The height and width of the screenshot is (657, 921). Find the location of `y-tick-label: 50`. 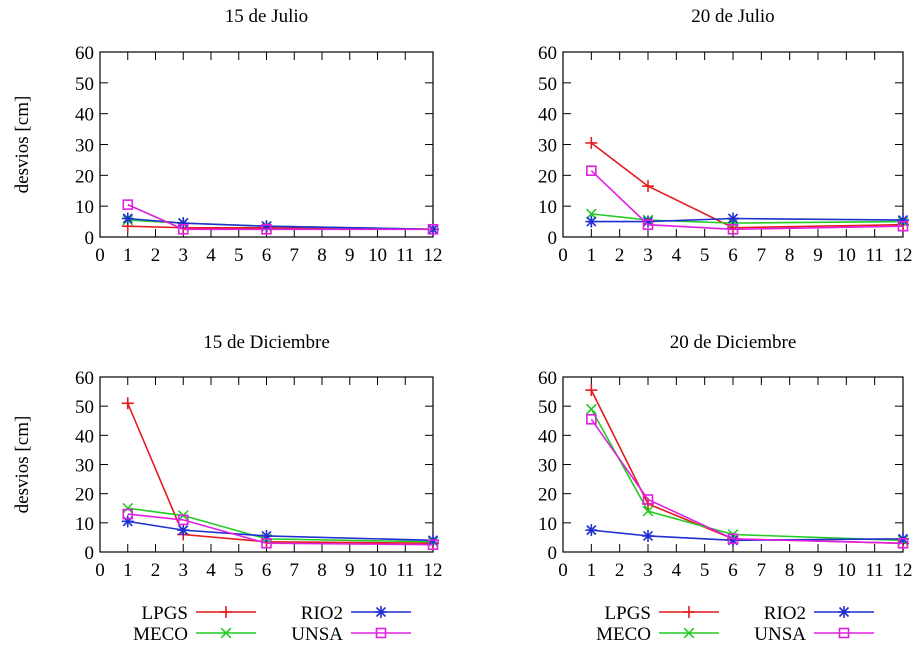

y-tick-label: 50 is located at coordinates (84, 84).